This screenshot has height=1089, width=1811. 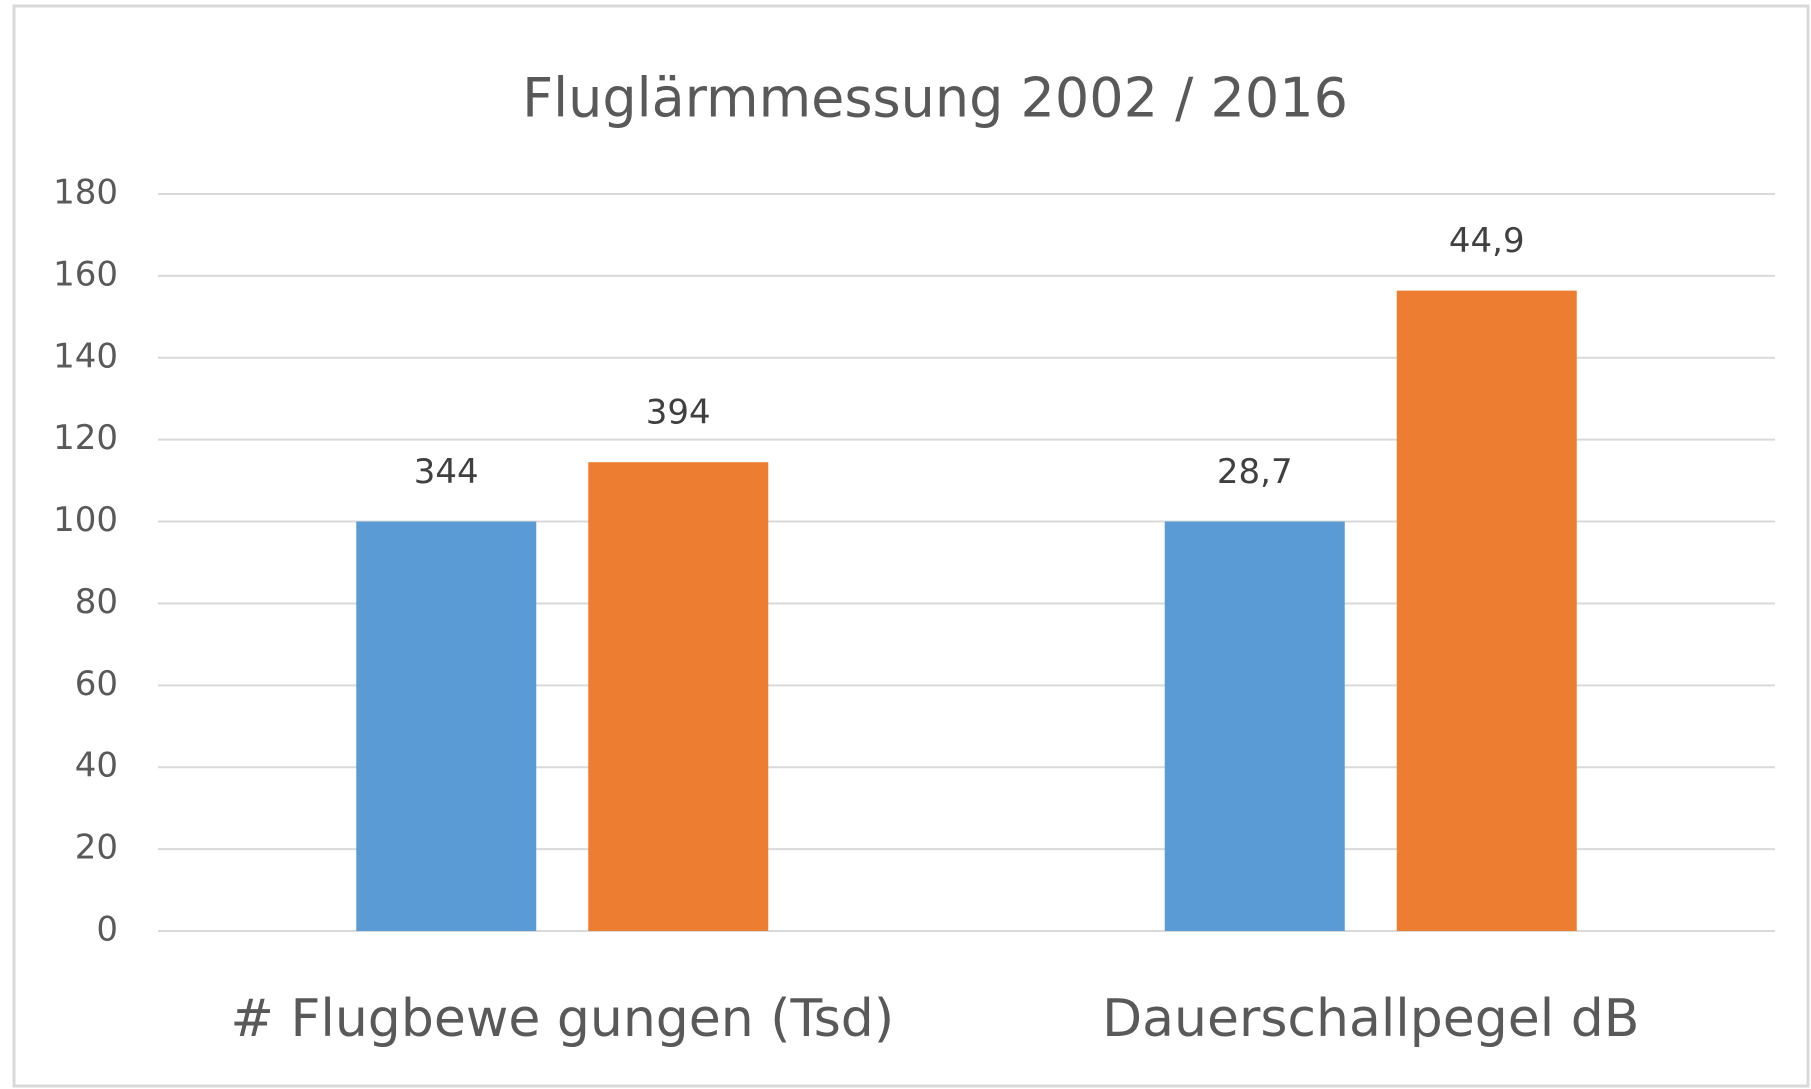 I want to click on y-tick-label: 60, so click(x=96, y=684).